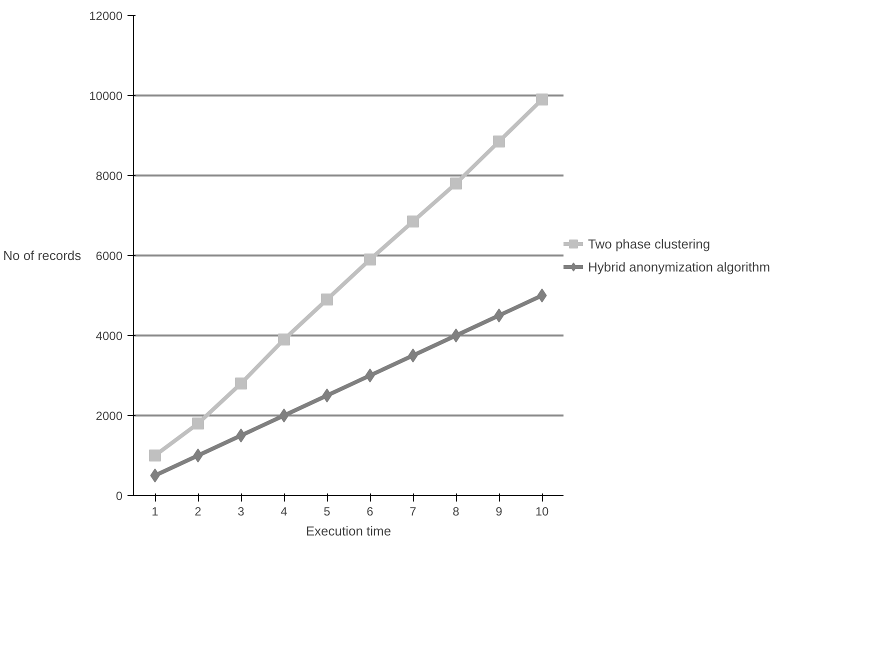  I want to click on x-tick-label: 1, so click(155, 511).